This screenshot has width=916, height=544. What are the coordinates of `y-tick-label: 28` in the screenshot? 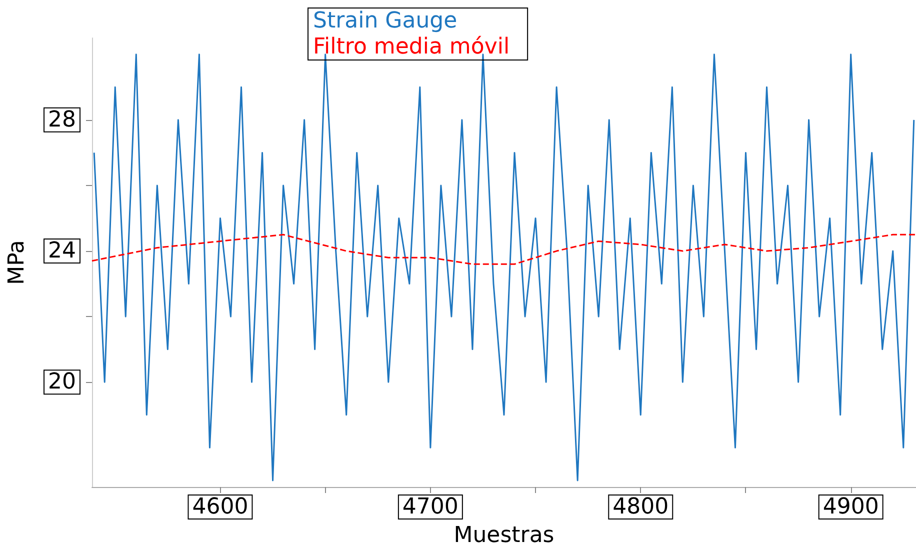 It's located at (62, 119).